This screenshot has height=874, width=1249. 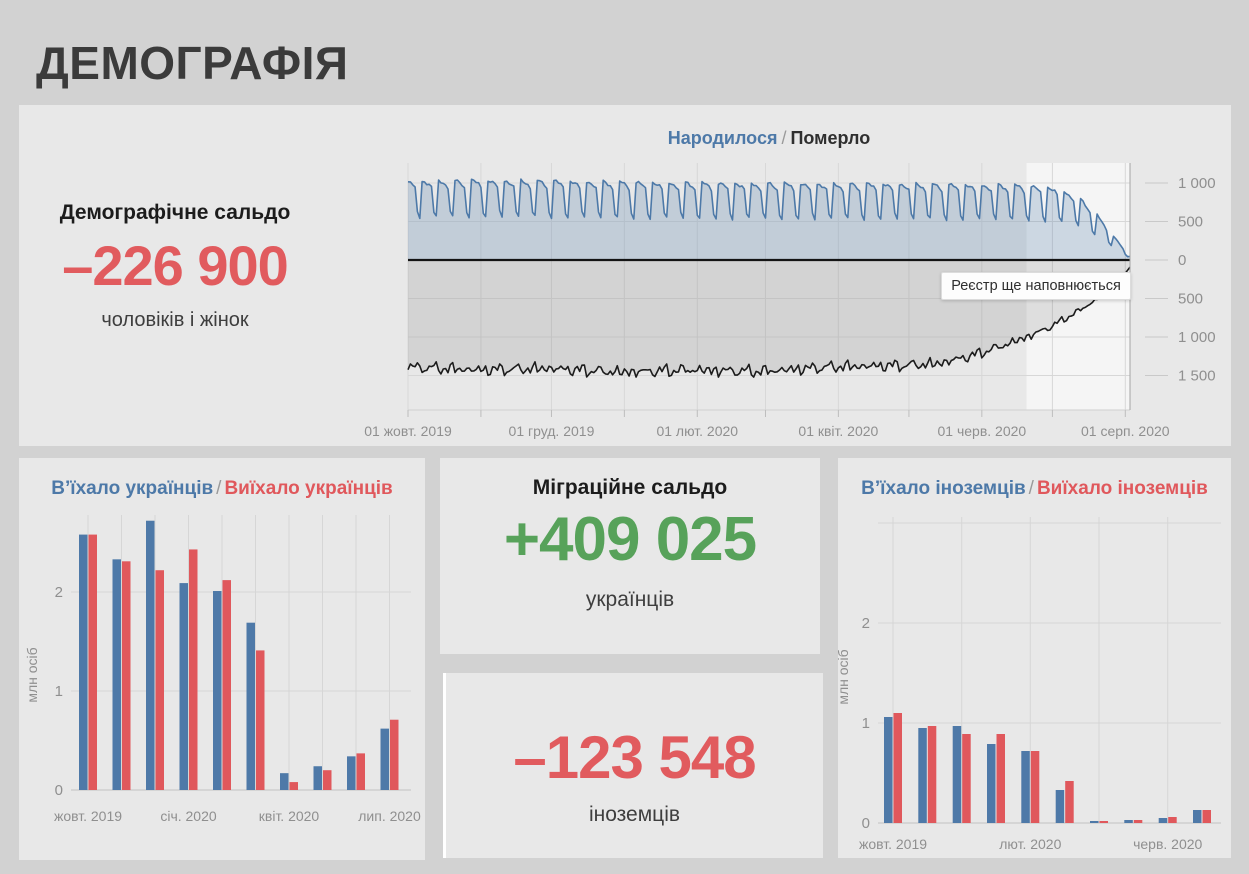 What do you see at coordinates (188, 816) in the screenshot?
I see `svg-text: січ. 2020` at bounding box center [188, 816].